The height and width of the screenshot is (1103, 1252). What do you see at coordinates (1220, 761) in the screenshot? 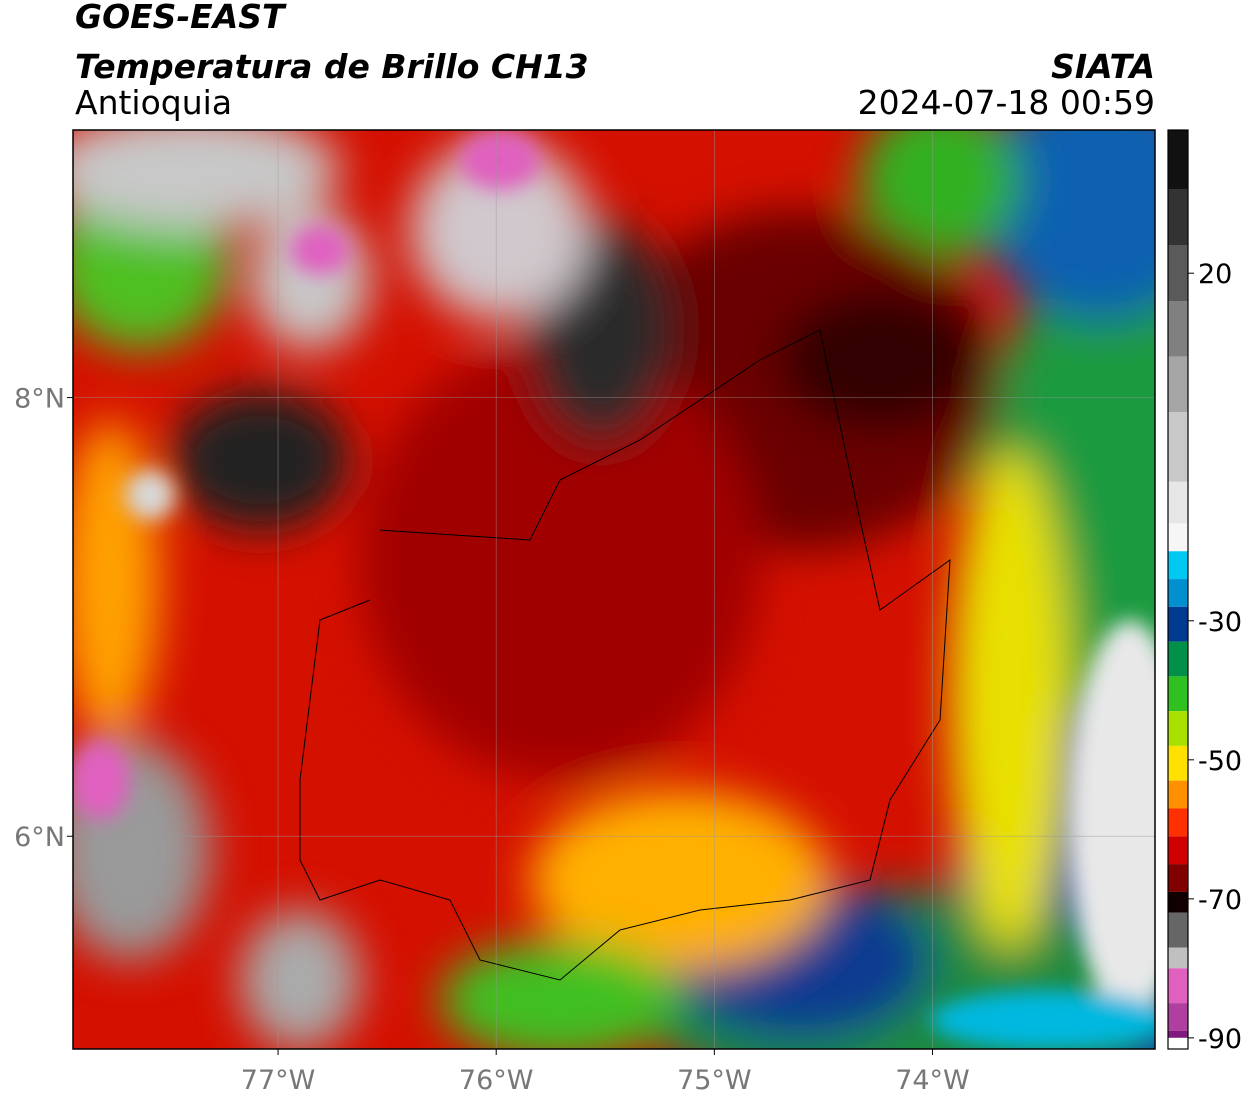
I see `colorbar-tick-label: -50` at bounding box center [1220, 761].